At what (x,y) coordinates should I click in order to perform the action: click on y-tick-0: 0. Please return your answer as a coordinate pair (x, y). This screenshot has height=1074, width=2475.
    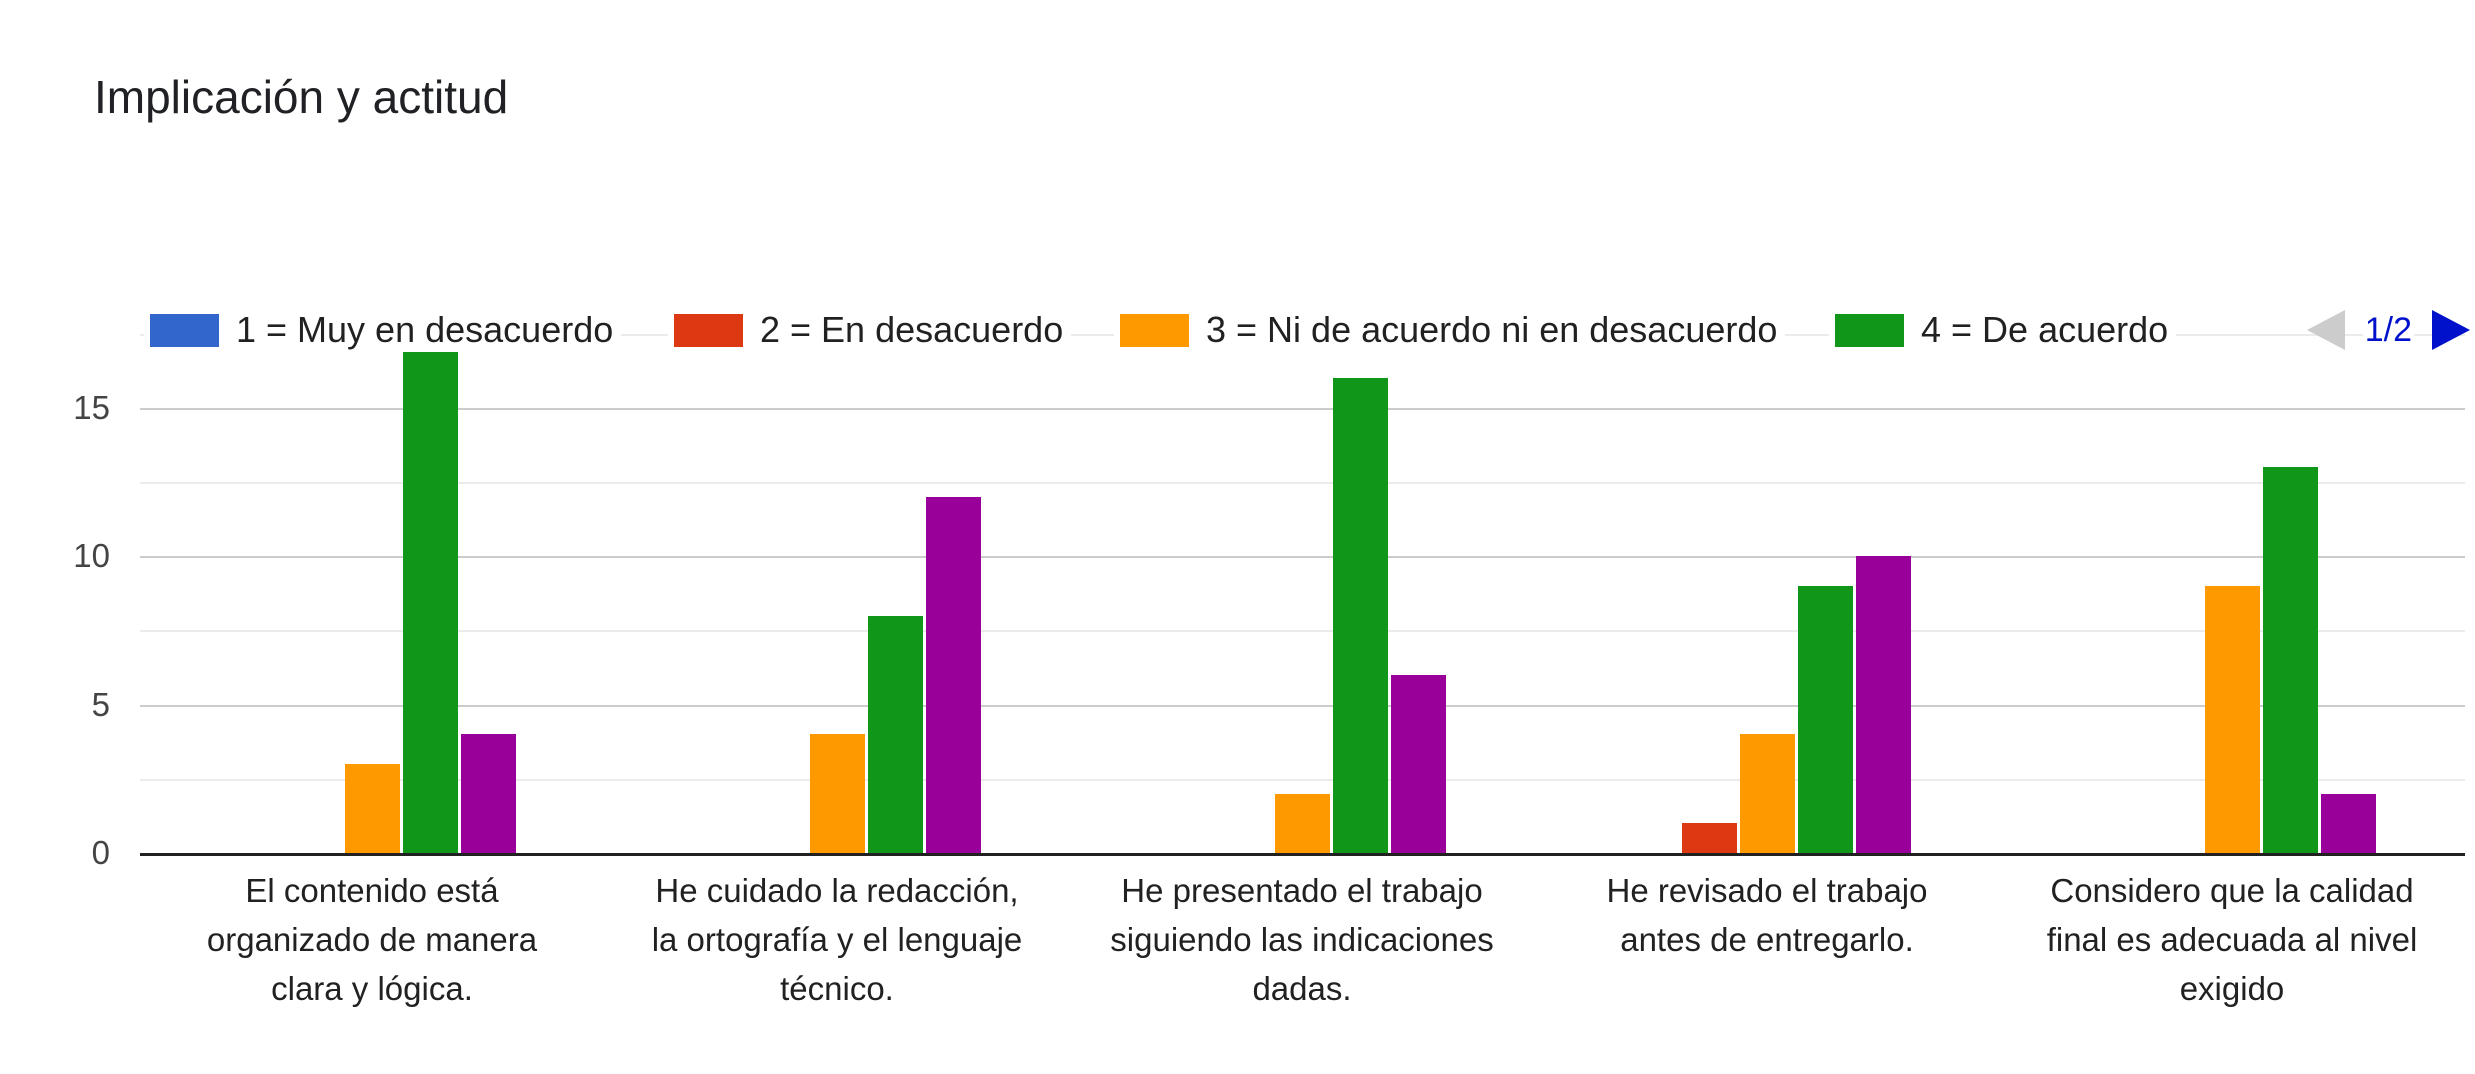
    Looking at the image, I should click on (100, 852).